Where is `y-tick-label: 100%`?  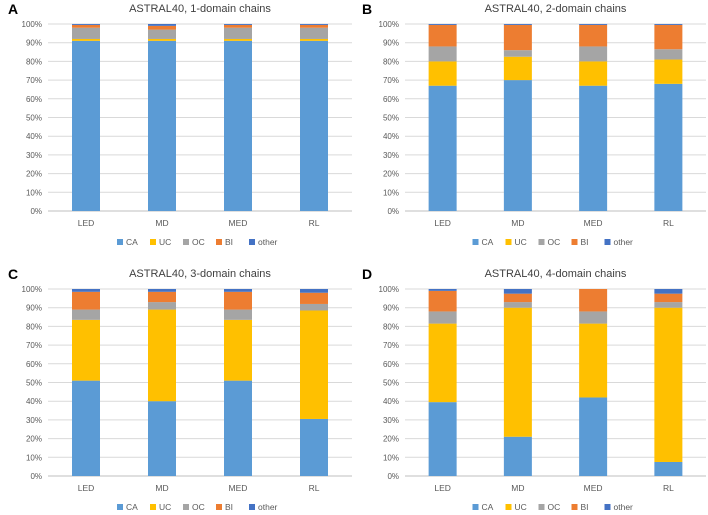 y-tick-label: 100% is located at coordinates (32, 289).